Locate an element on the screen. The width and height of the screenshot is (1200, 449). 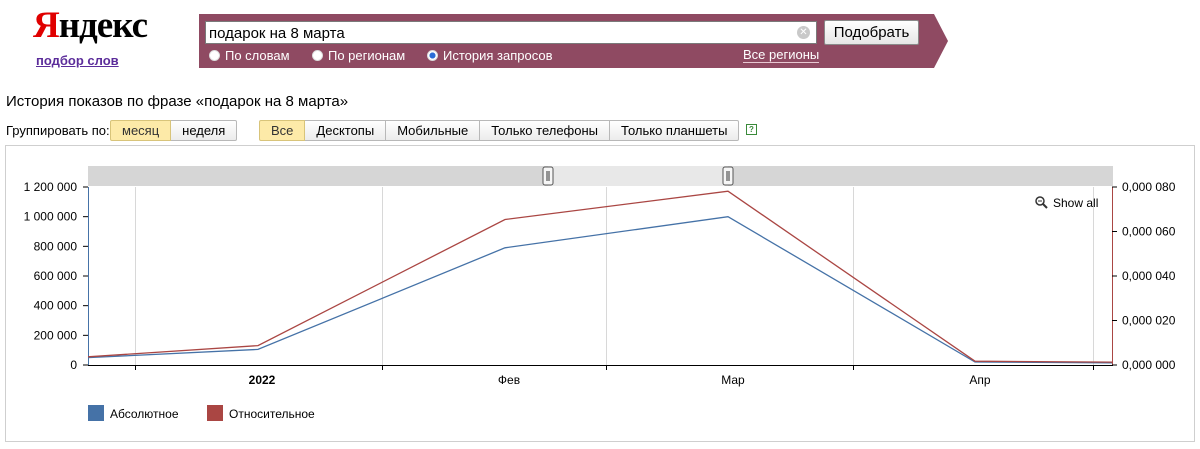
group-month-button: месяц is located at coordinates (141, 130).